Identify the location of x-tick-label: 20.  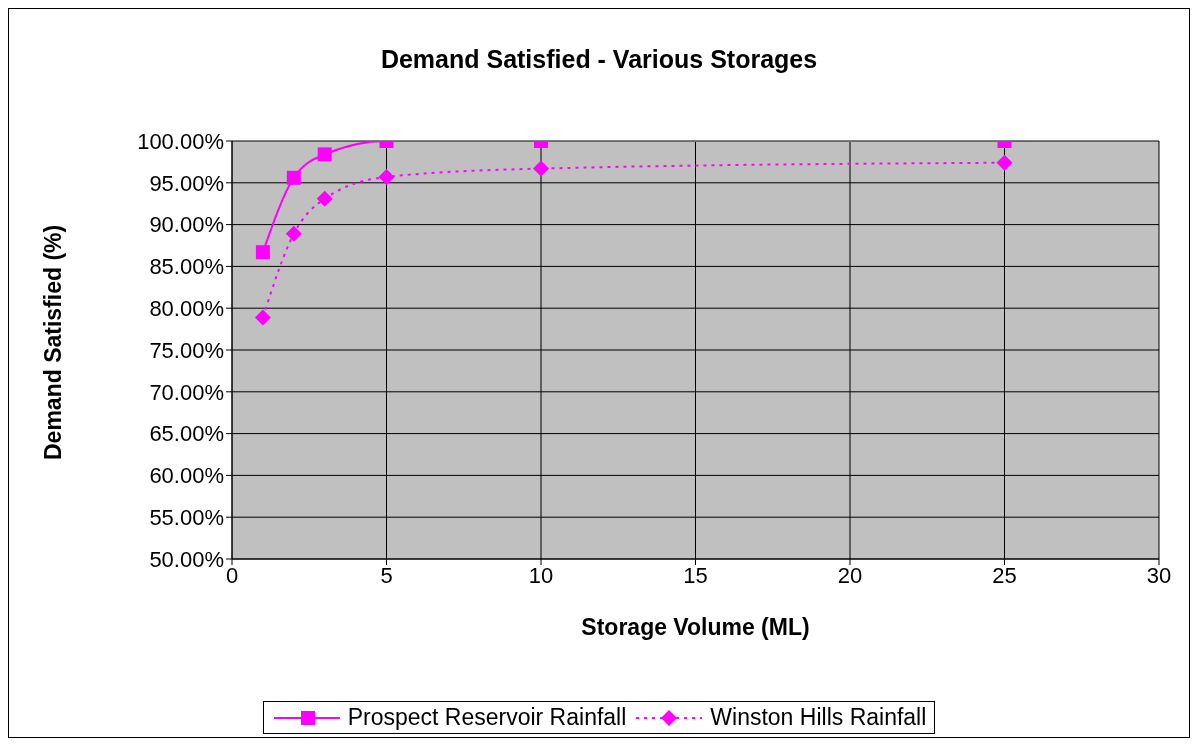
(850, 575).